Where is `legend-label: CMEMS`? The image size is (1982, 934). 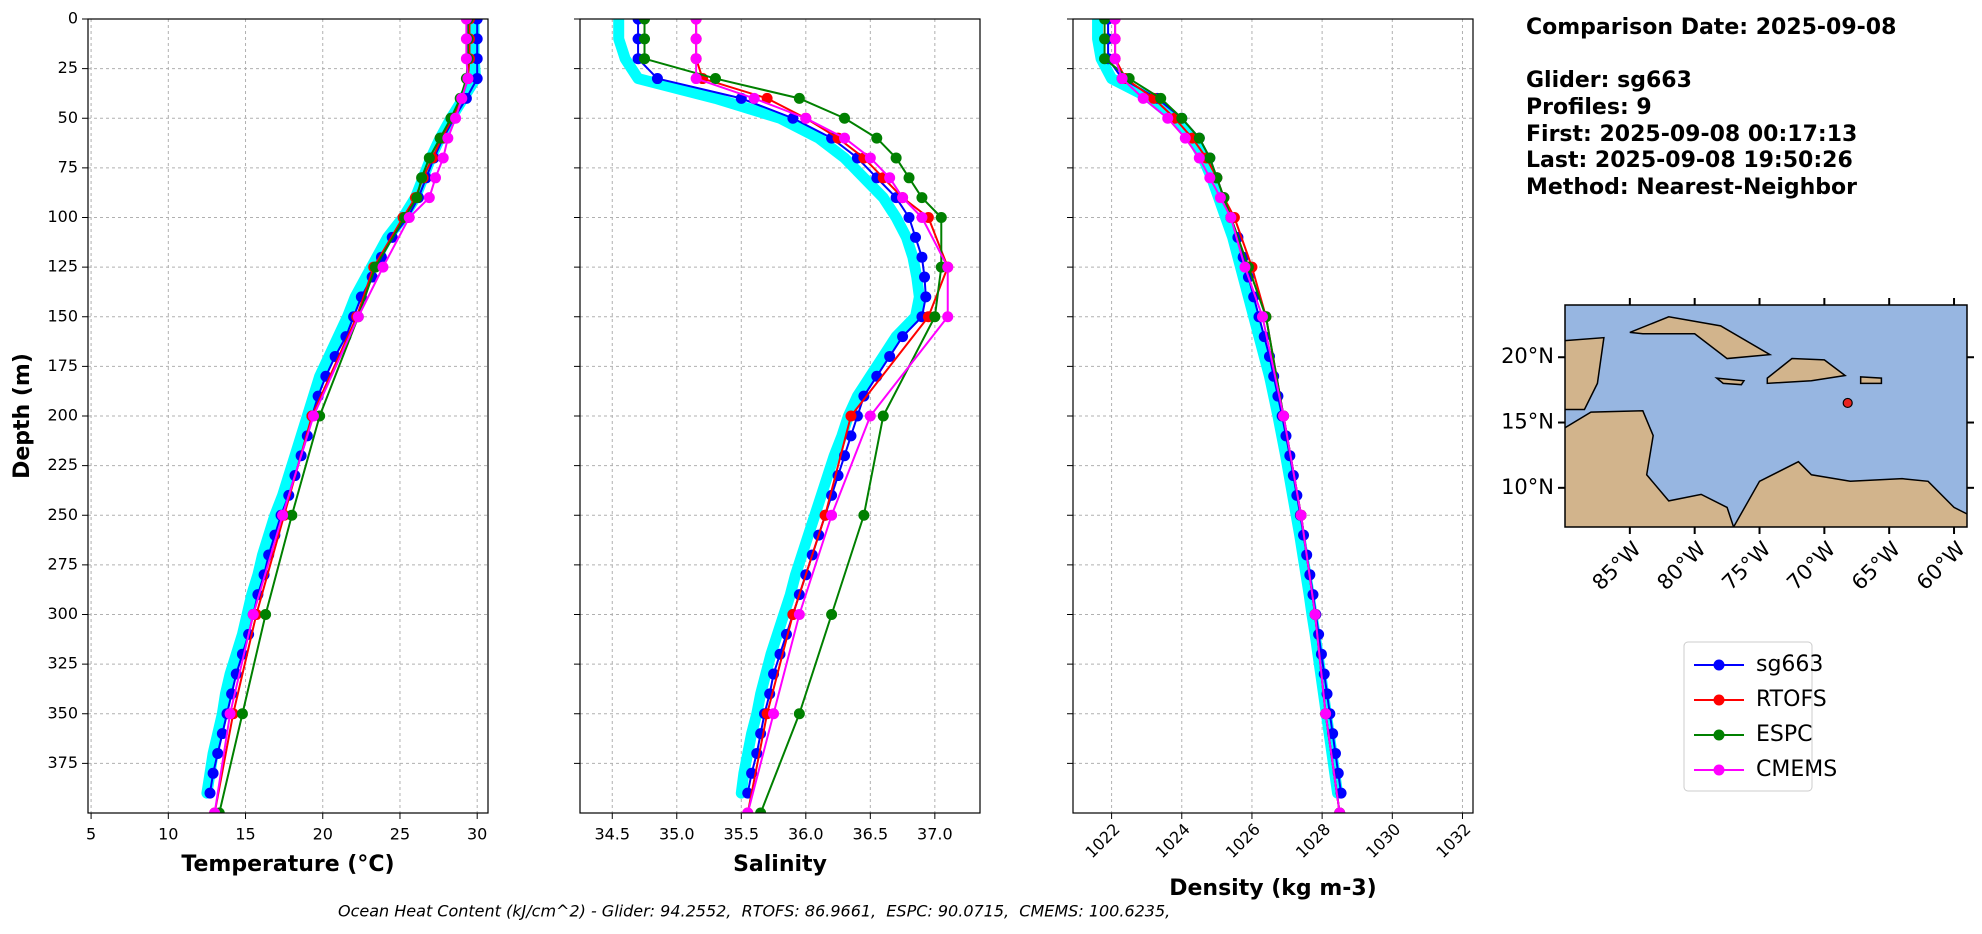 legend-label: CMEMS is located at coordinates (1796, 769).